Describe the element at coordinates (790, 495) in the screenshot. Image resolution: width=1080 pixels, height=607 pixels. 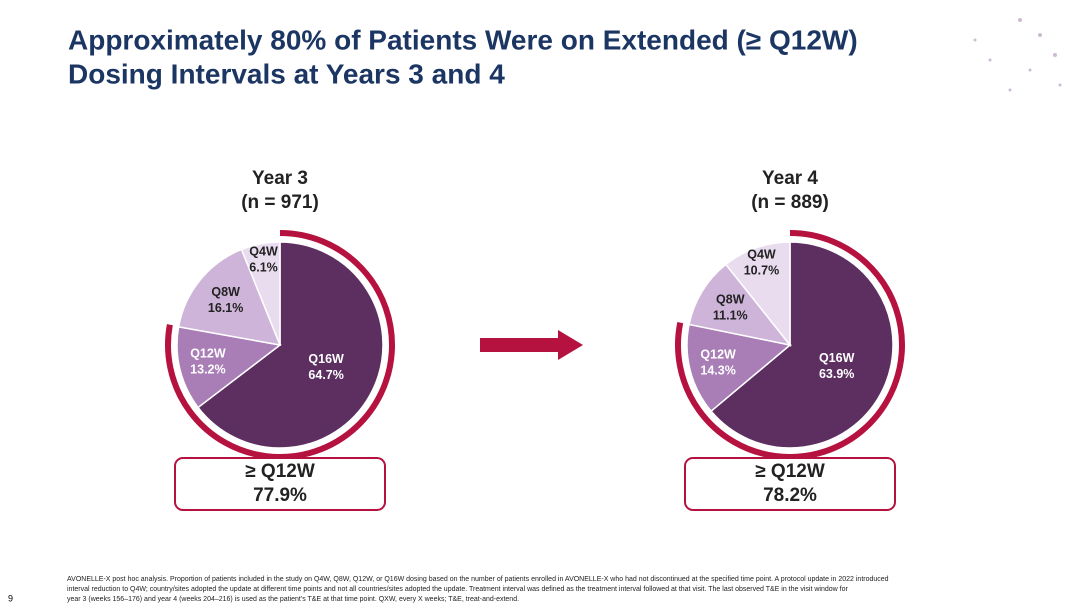
I see `summary-value: 78.2%` at that location.